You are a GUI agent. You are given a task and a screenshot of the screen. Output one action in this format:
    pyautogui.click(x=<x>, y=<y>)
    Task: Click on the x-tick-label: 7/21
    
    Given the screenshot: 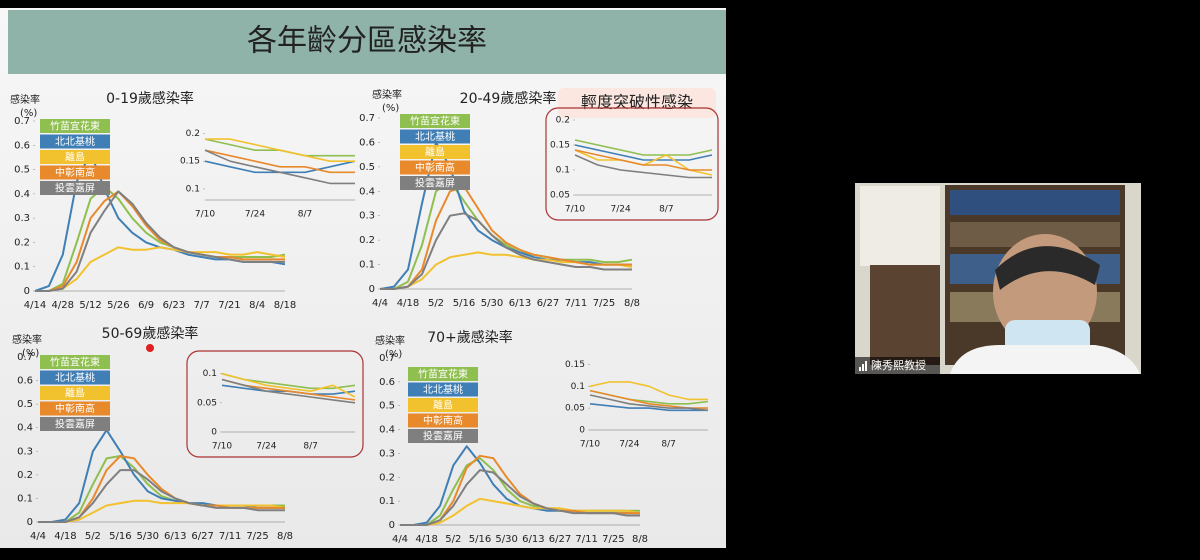 What is the action you would take?
    pyautogui.click(x=229, y=305)
    